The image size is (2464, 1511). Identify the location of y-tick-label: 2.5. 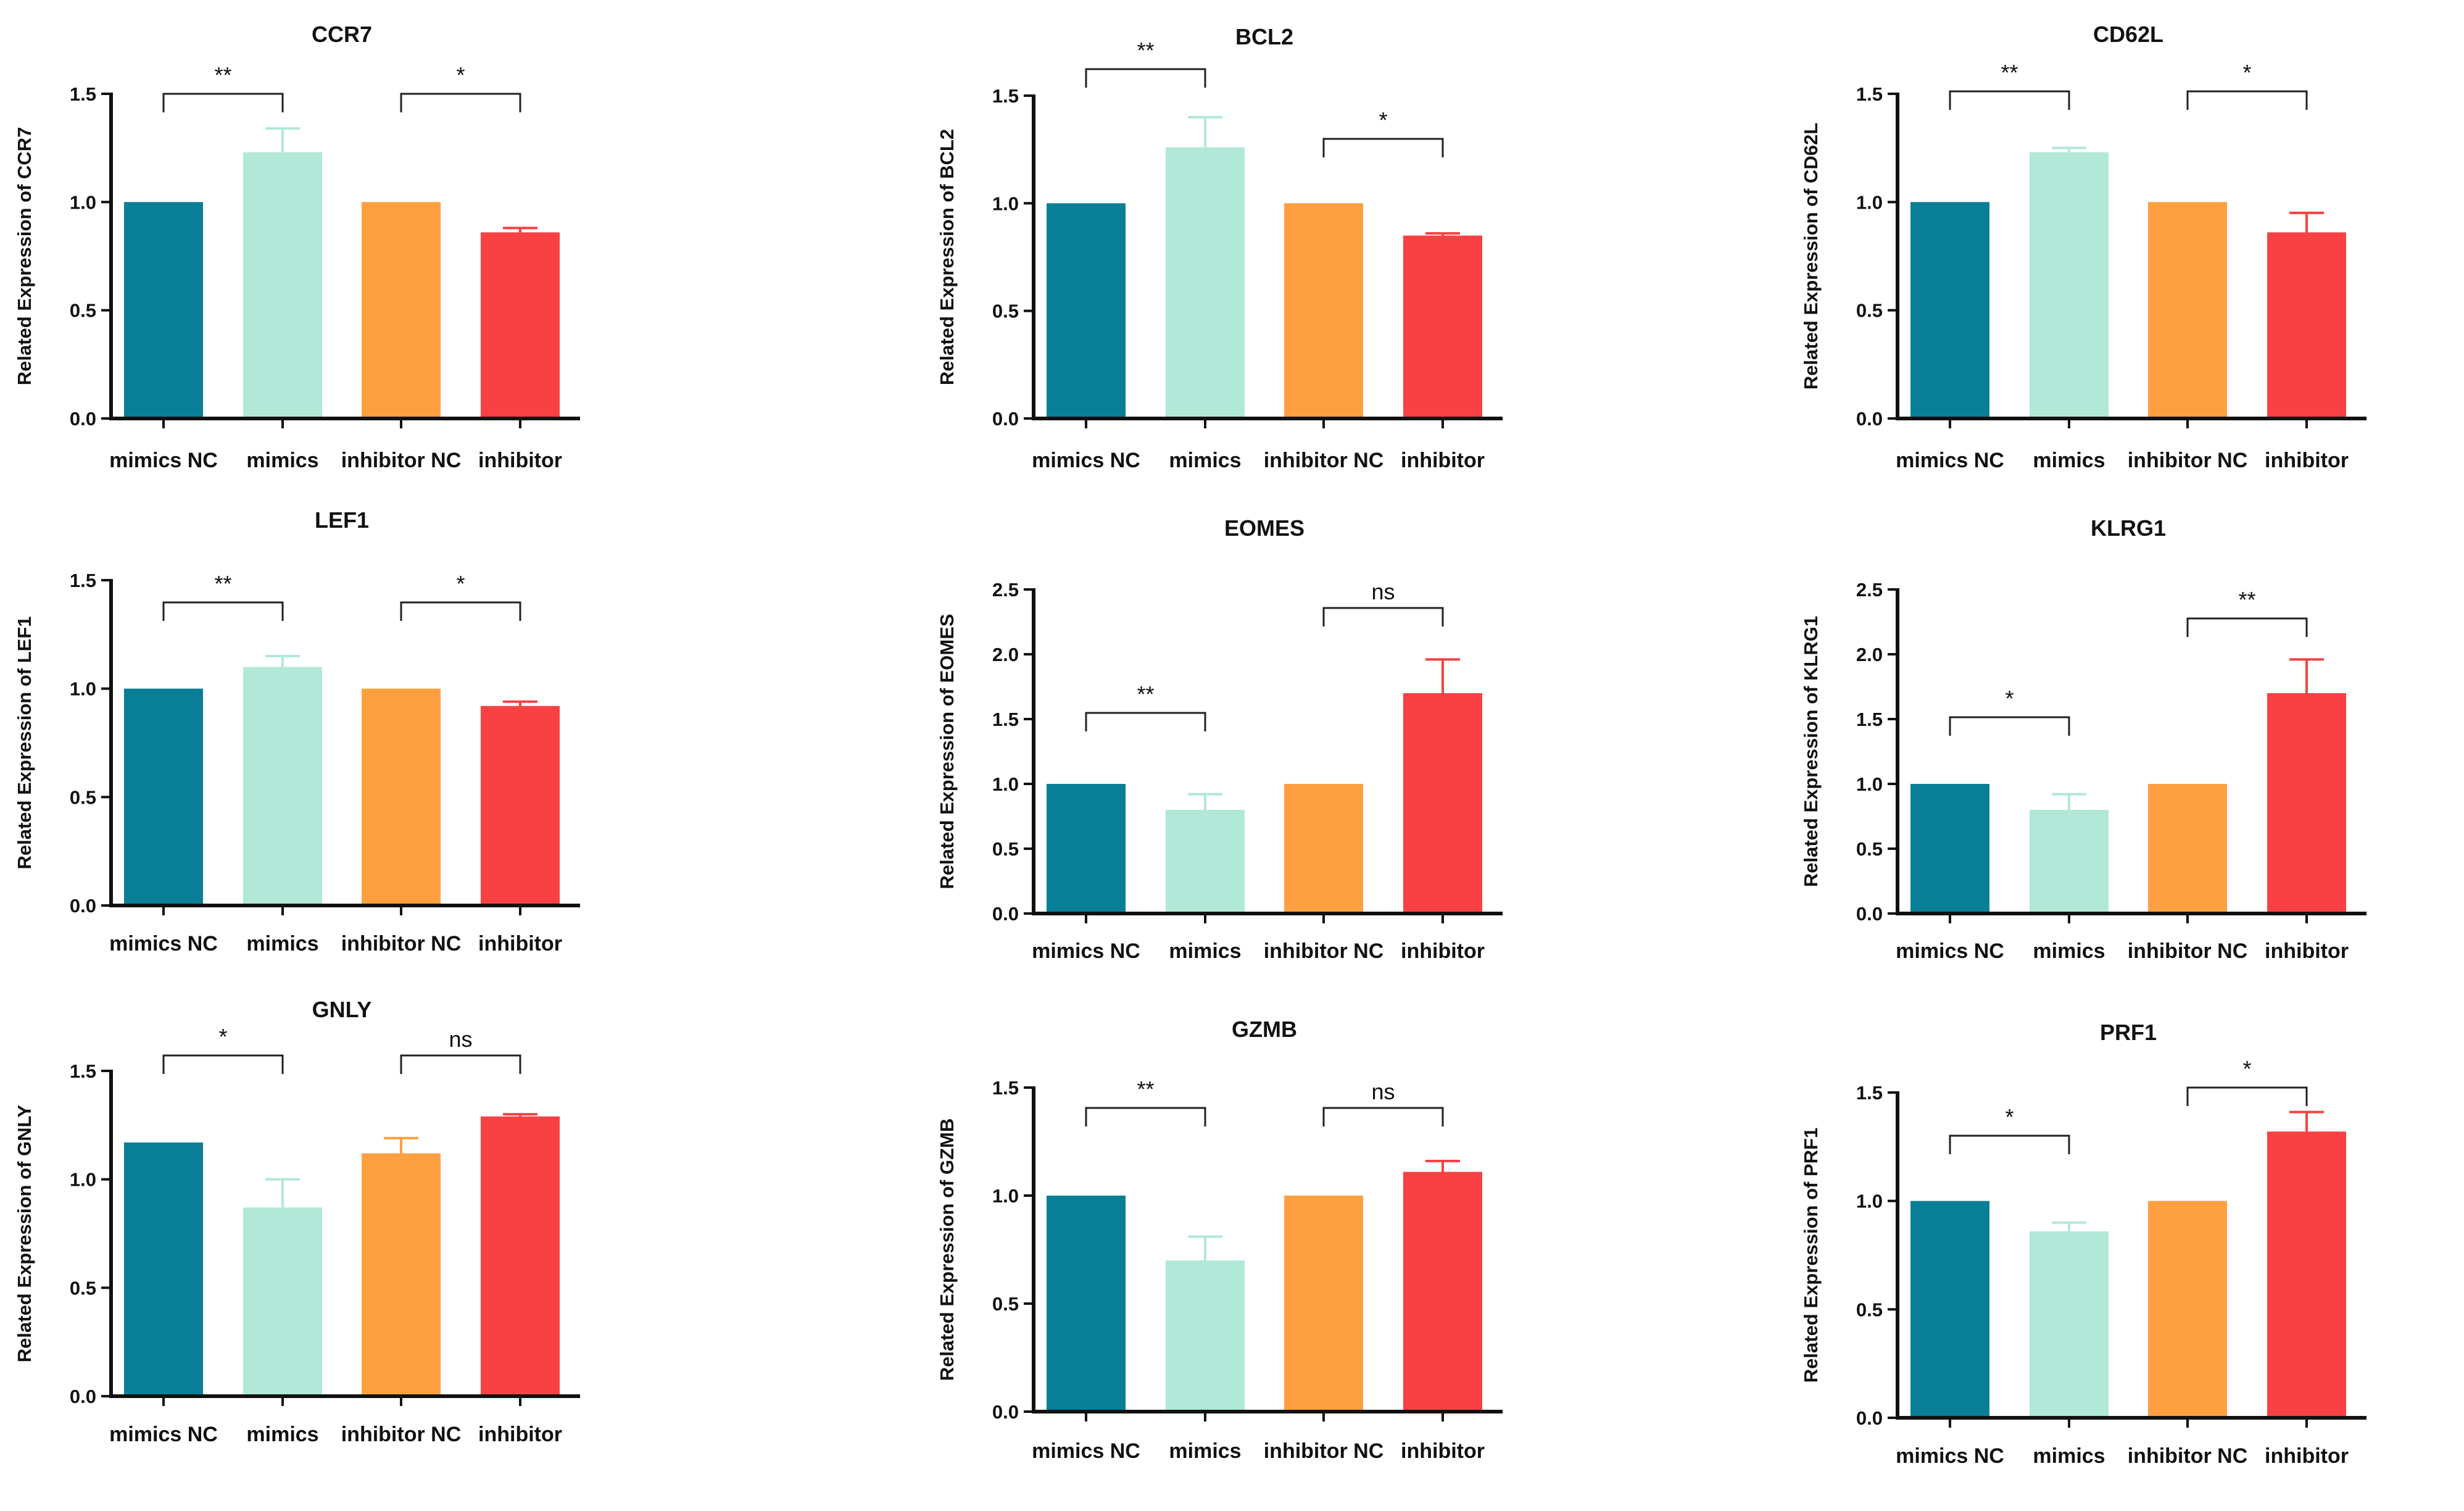
(1005, 590).